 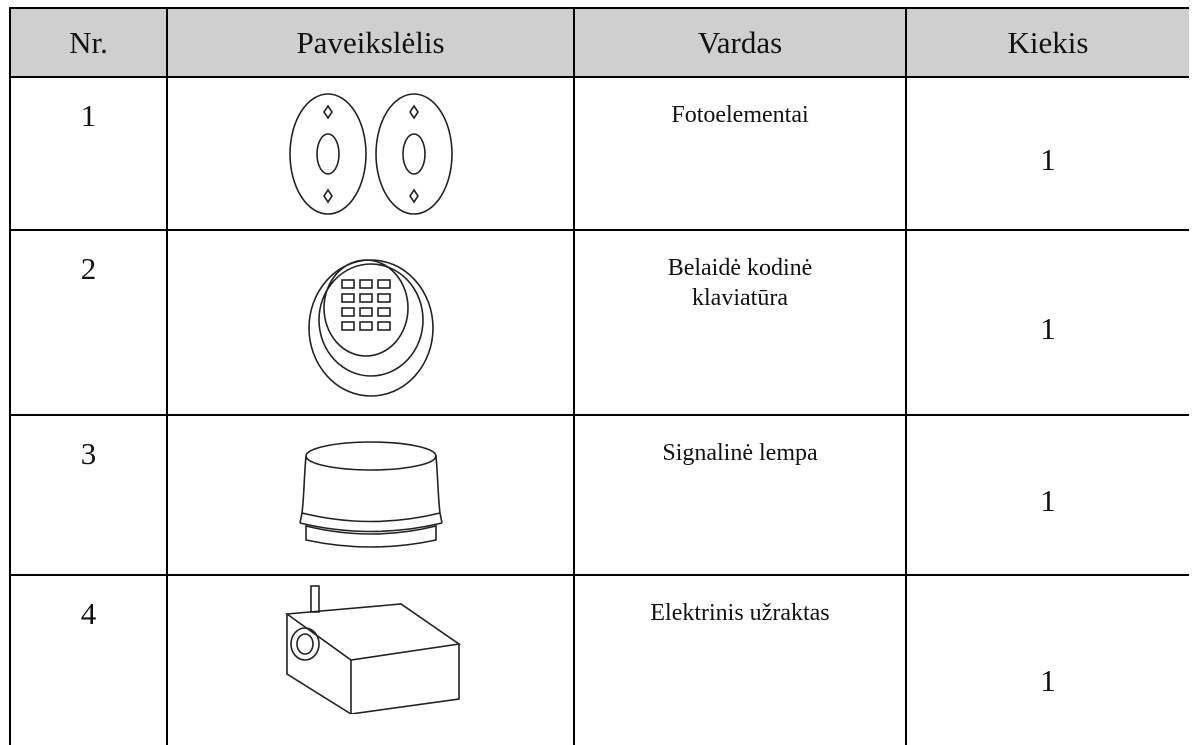 What do you see at coordinates (372, 649) in the screenshot?
I see `lock-icon` at bounding box center [372, 649].